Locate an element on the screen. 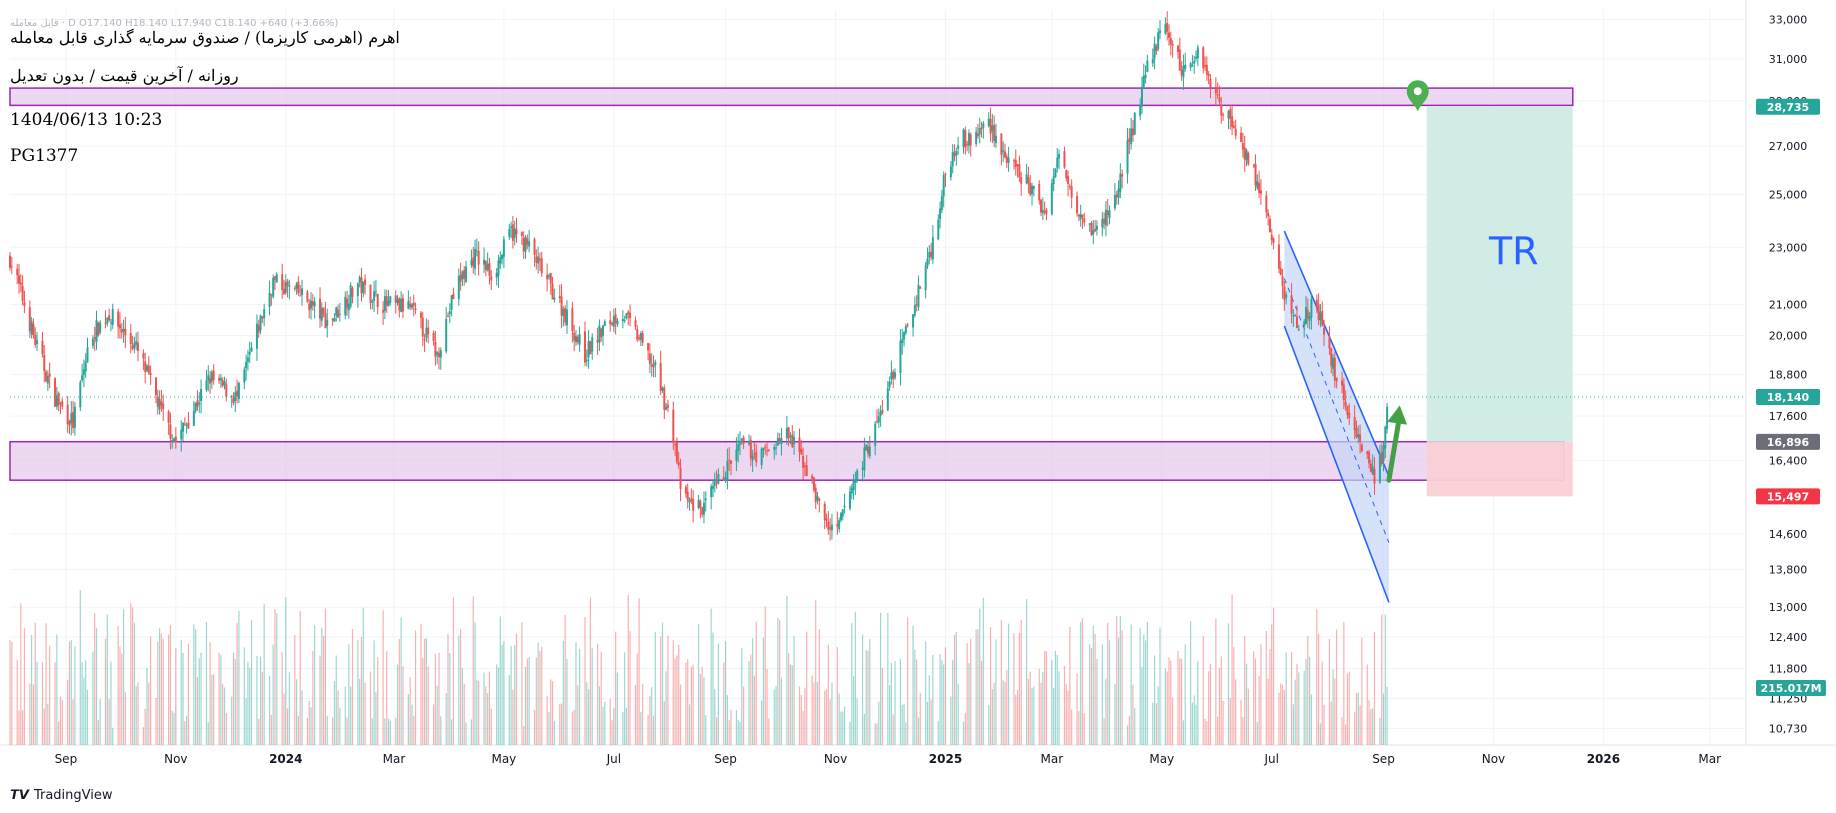 Image resolution: width=1836 pixels, height=813 pixels. volume-badge-bg is located at coordinates (1791, 688).